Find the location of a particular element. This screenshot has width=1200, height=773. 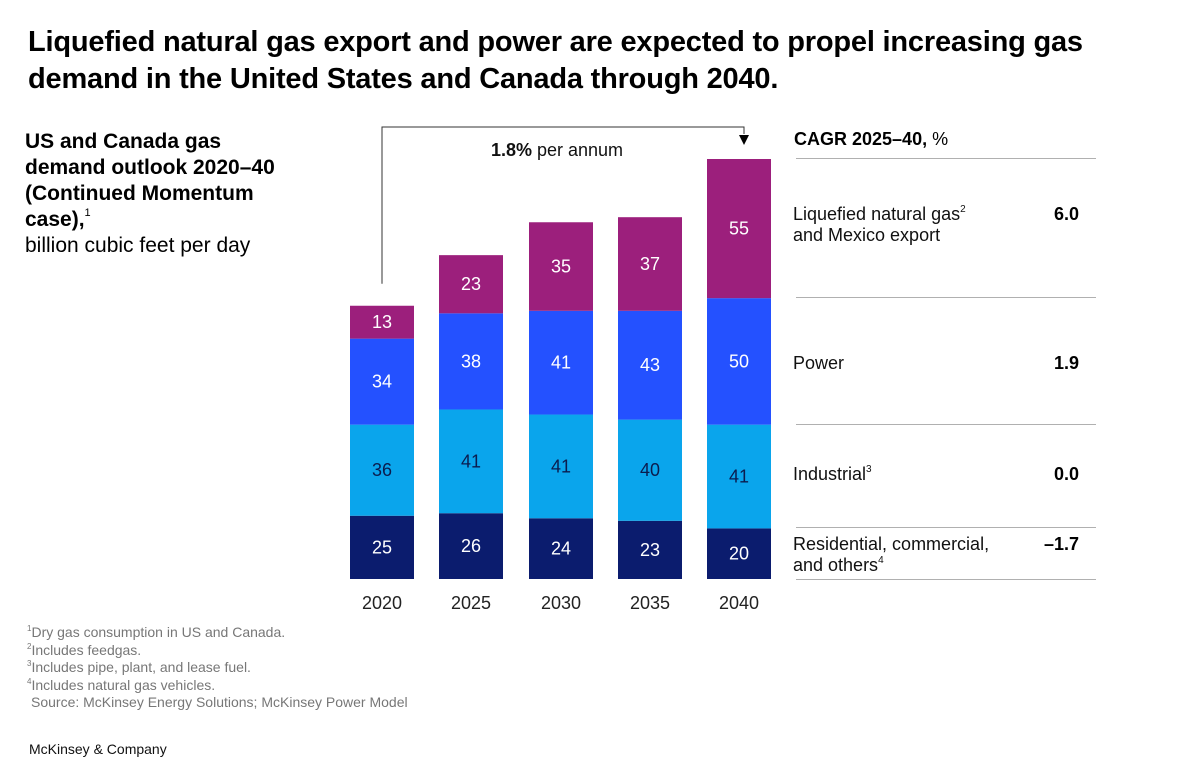

data-label: 26 is located at coordinates (471, 546).